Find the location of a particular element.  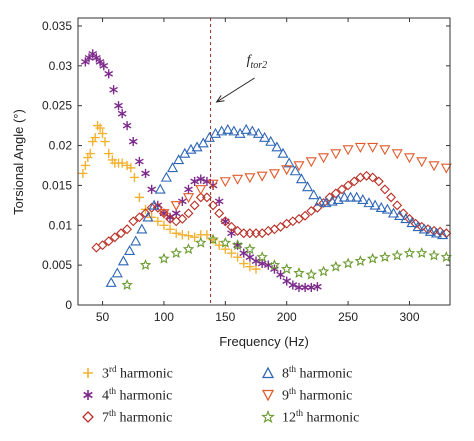

y-tick-label: 0.035 is located at coordinates (57, 26).